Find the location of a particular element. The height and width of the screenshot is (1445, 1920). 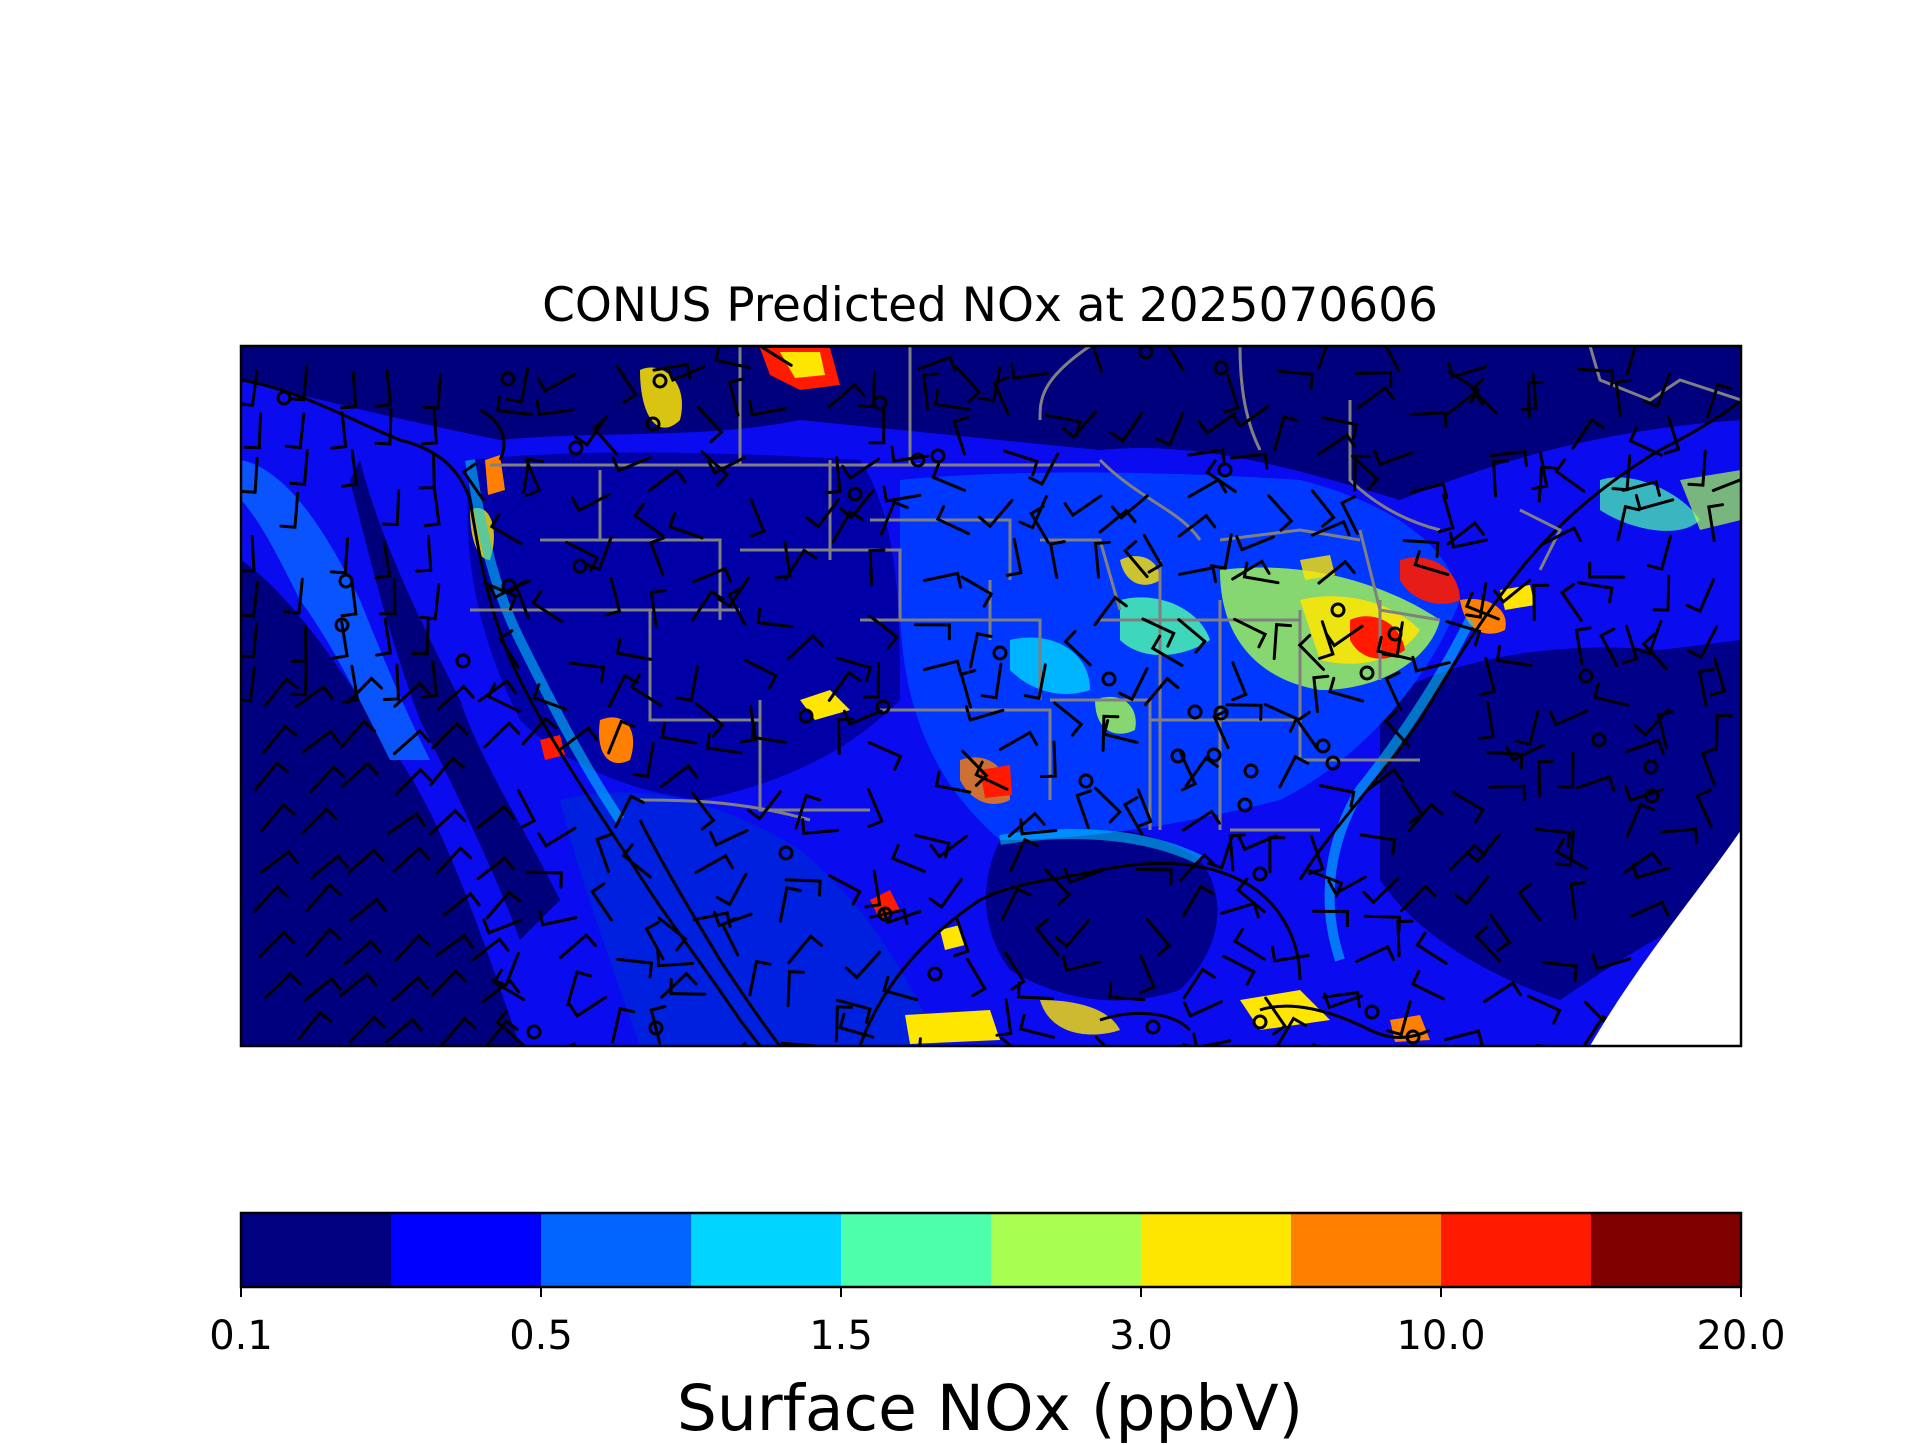

colorbar-tick-label: 20.0 is located at coordinates (1741, 1336).